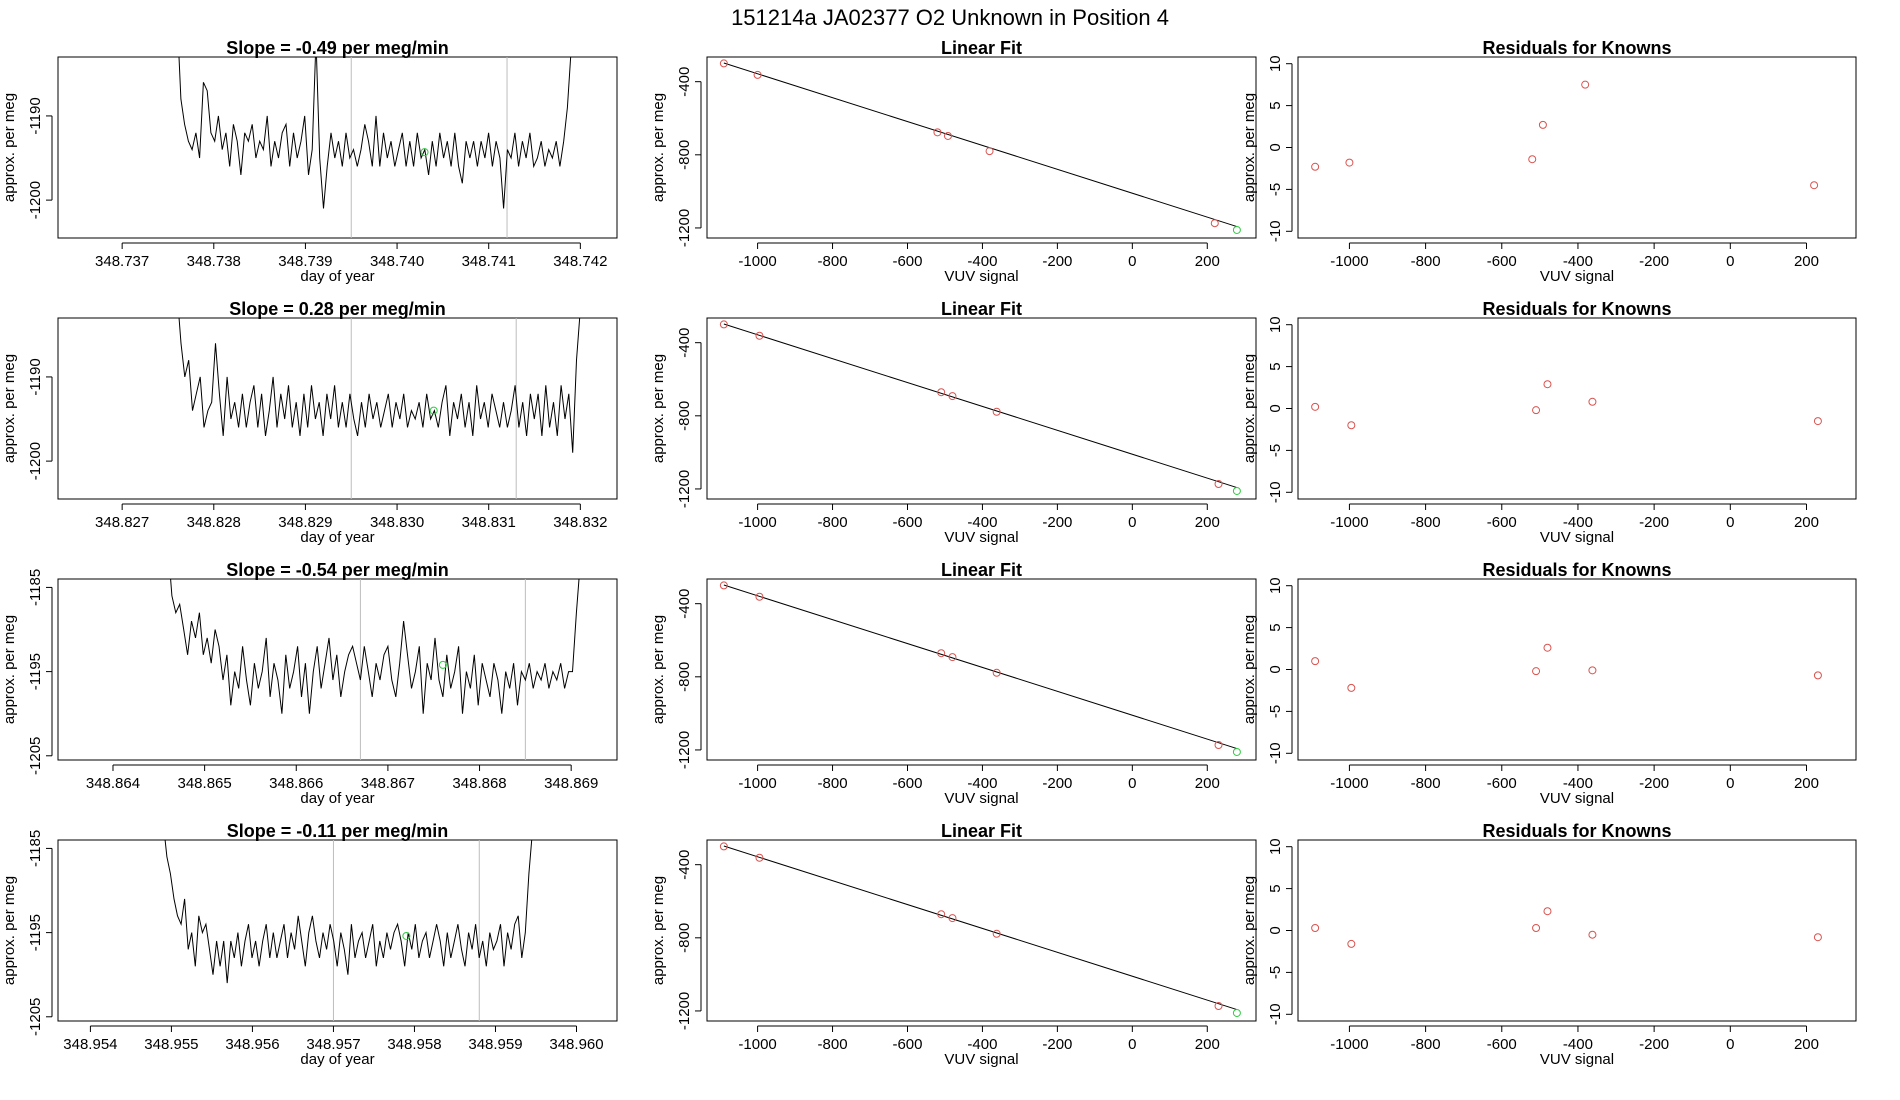 This screenshot has height=1100, width=1900. I want to click on y-tick-label: 10, so click(1275, 324).